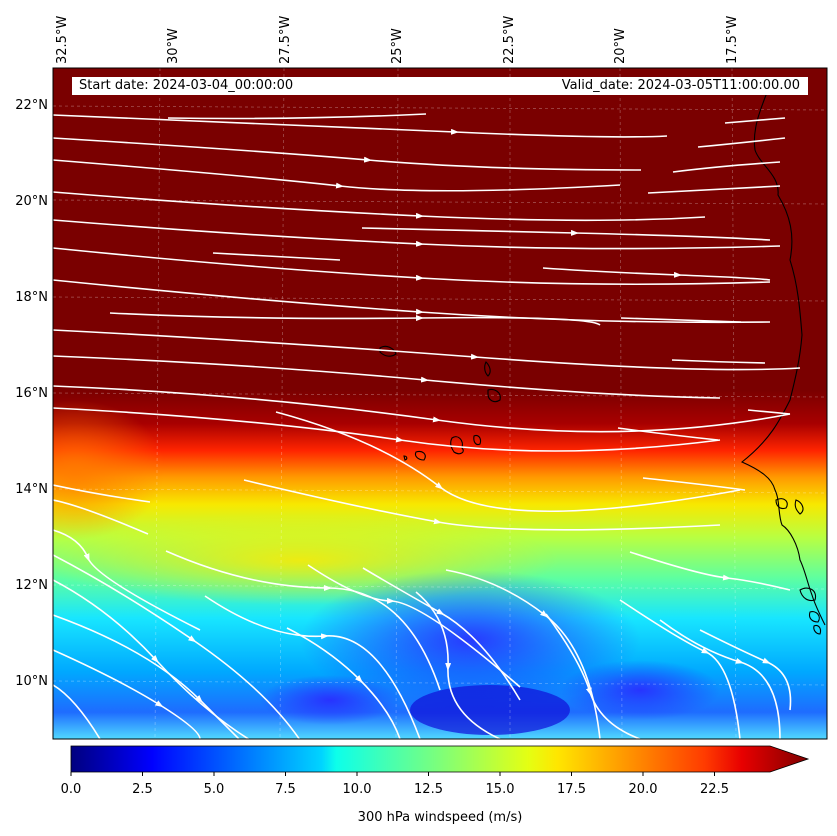 The image size is (837, 836). What do you see at coordinates (285, 39) in the screenshot?
I see `lon-label-27-5w: 27.5°W` at bounding box center [285, 39].